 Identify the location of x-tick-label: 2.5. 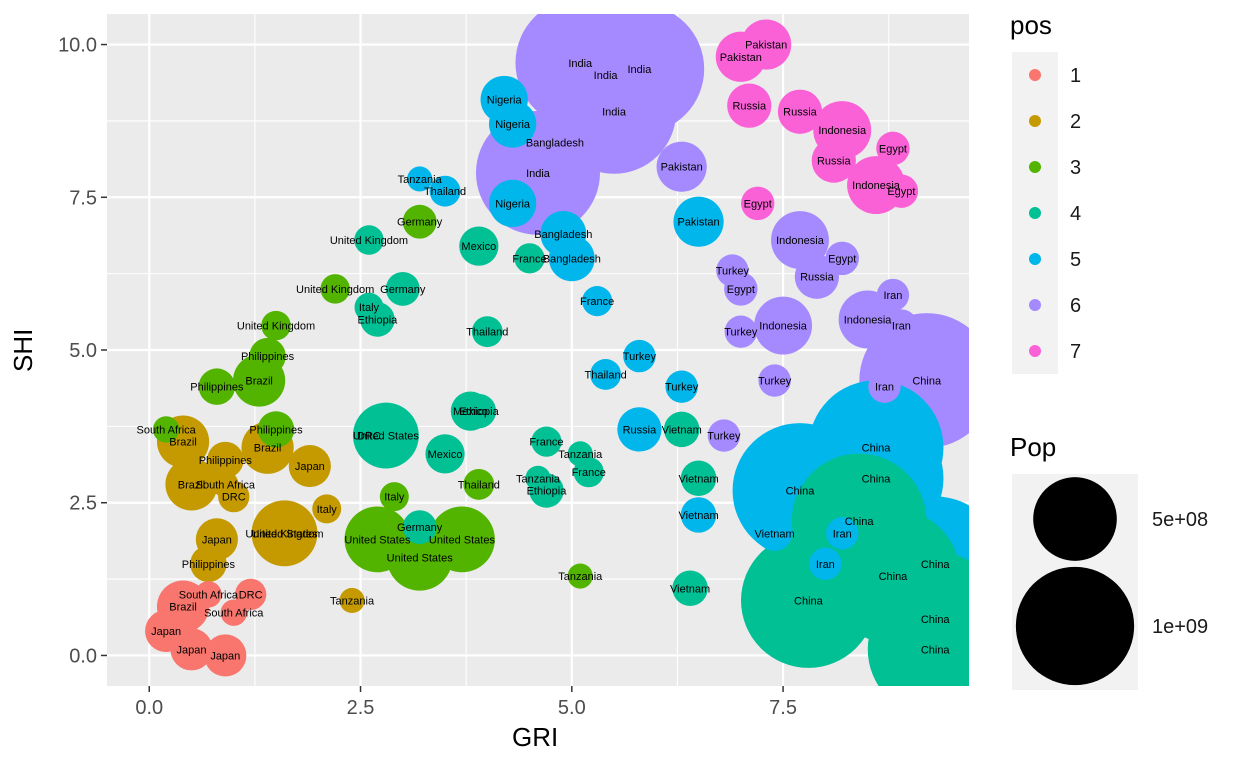
(361, 708).